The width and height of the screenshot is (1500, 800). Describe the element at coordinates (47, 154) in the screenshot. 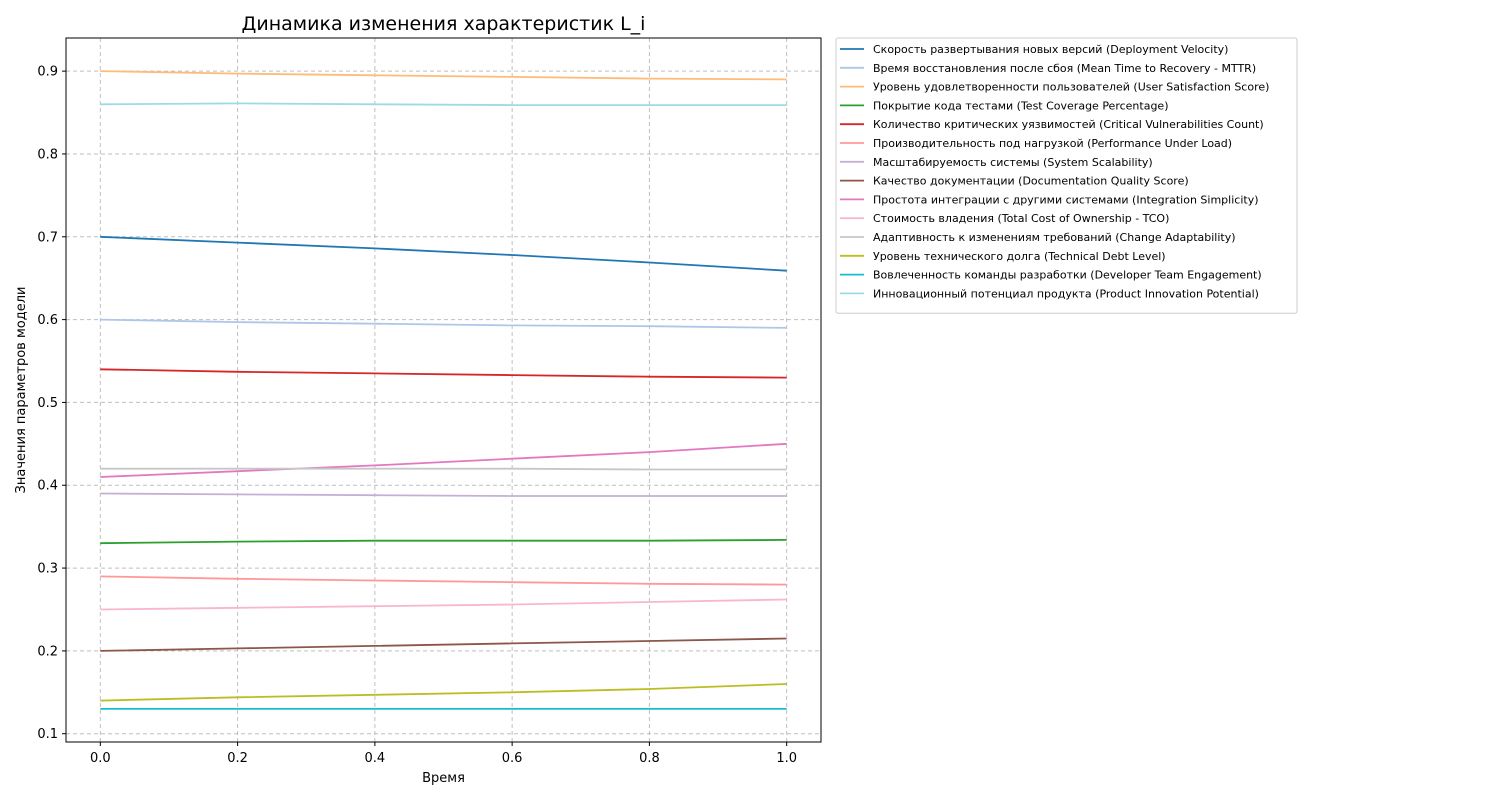

I see `y-tick-label: 0.8` at that location.